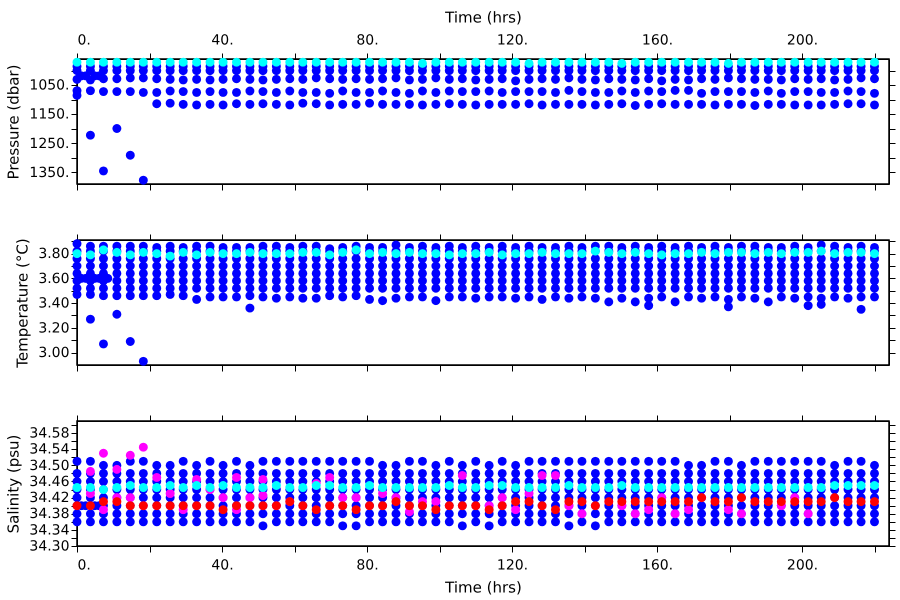 Image resolution: width=900 pixels, height=600 pixels. I want to click on y-tick-label: 3.40, so click(54, 304).